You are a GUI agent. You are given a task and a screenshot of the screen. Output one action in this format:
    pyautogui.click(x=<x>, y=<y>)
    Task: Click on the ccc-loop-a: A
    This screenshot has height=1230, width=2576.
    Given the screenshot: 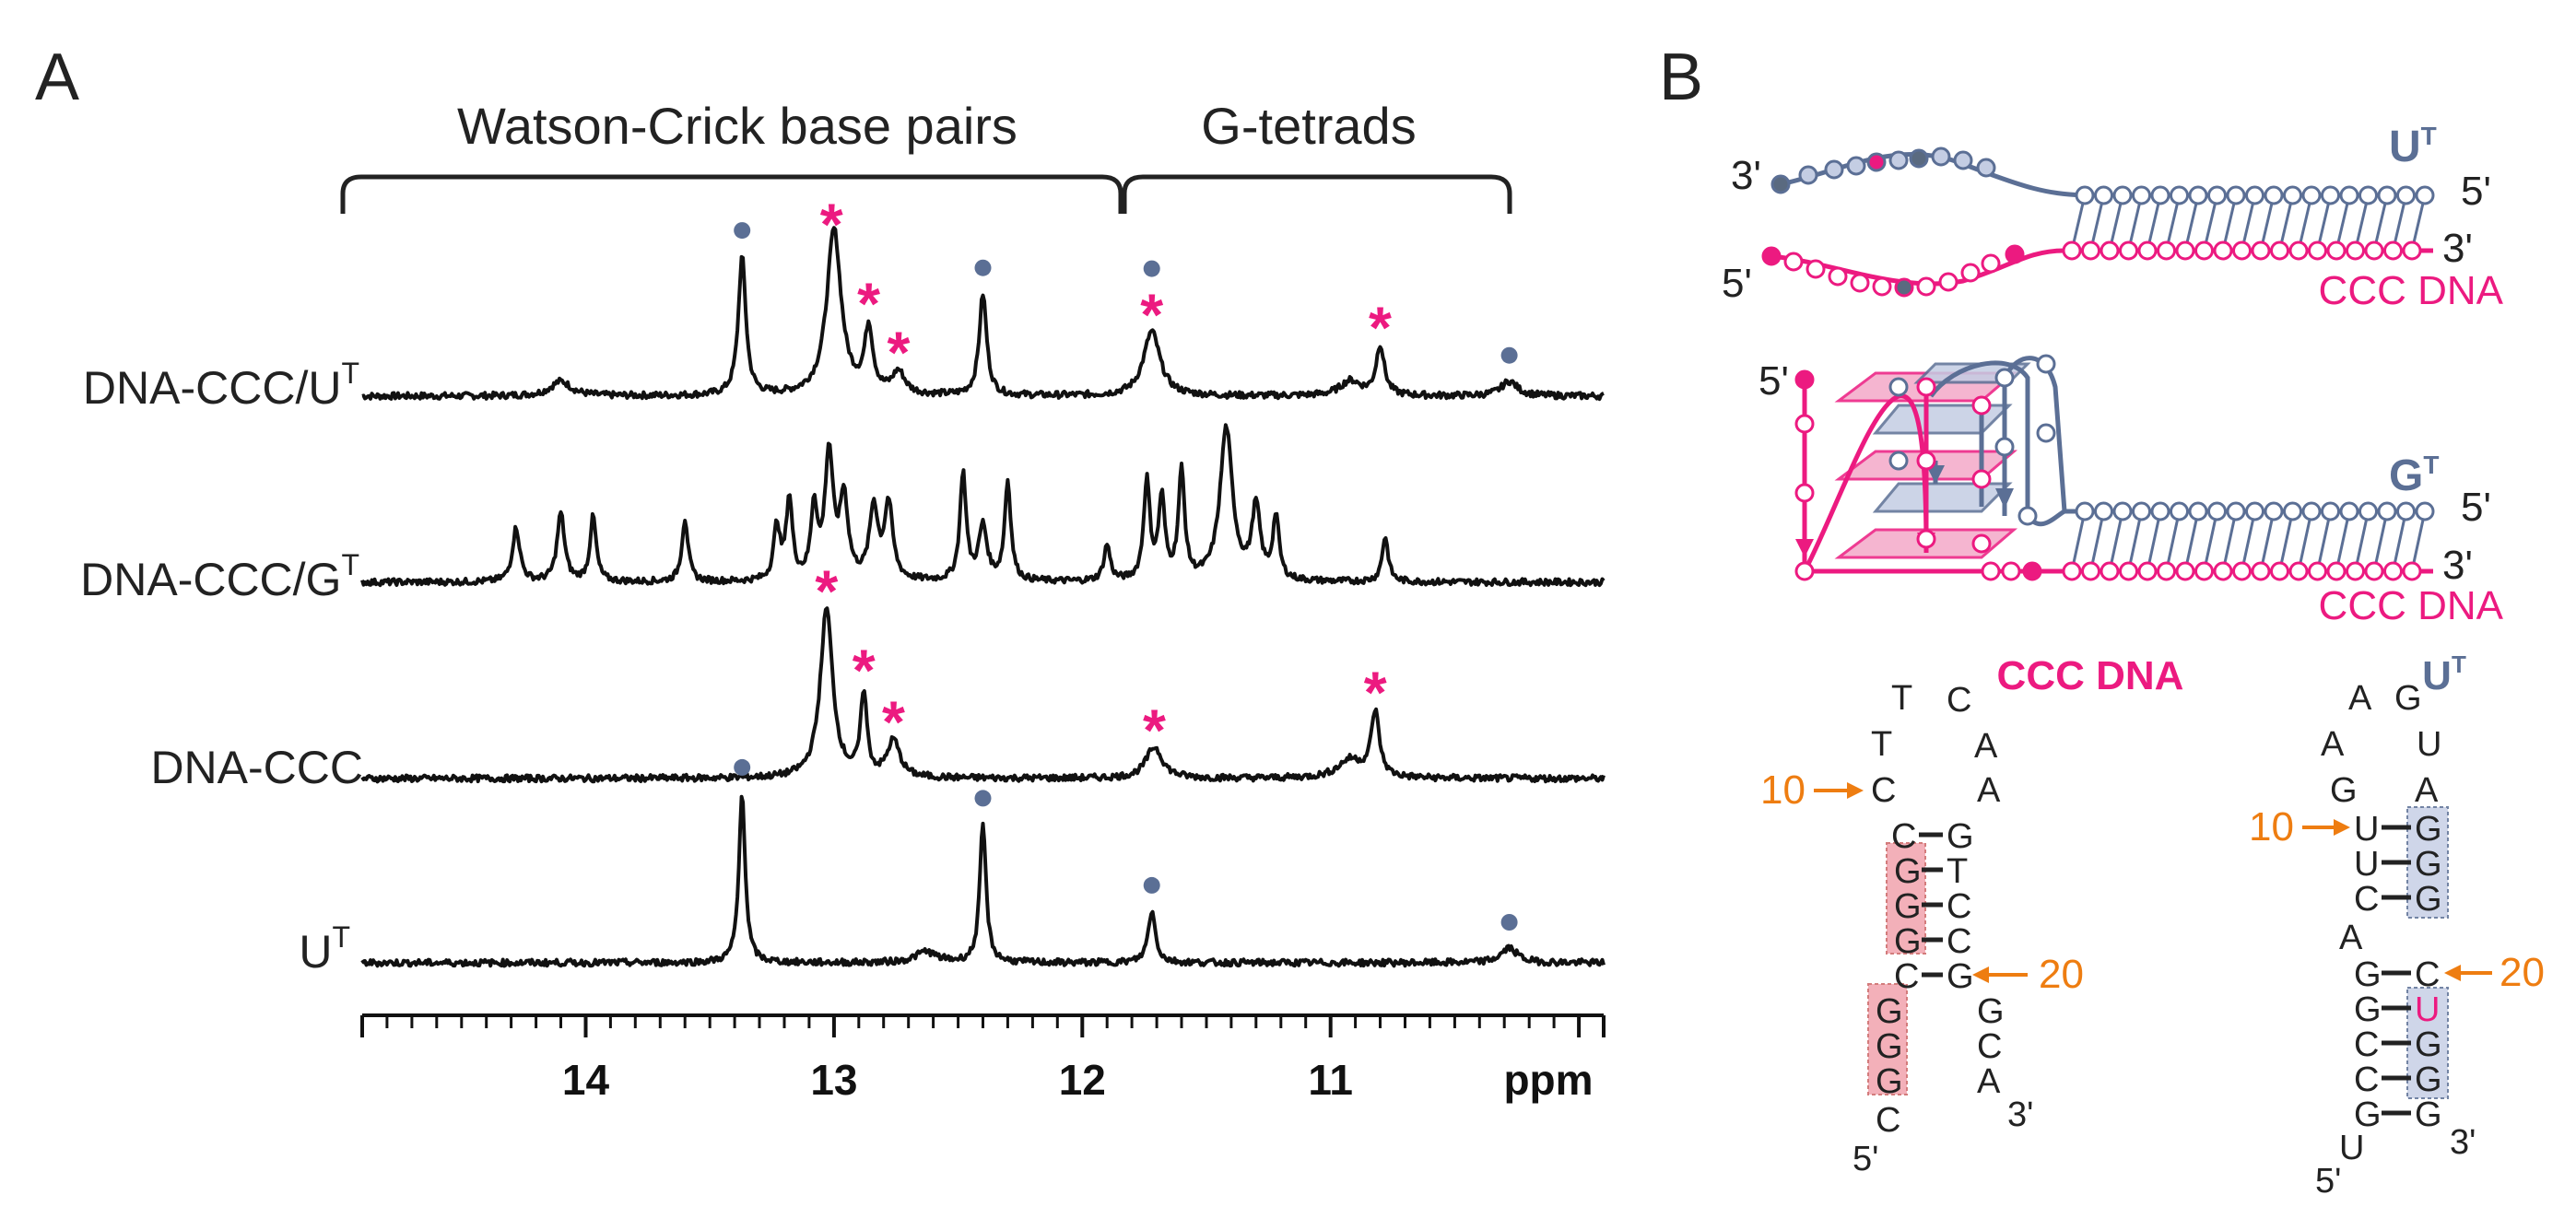 What is the action you would take?
    pyautogui.click(x=1986, y=746)
    